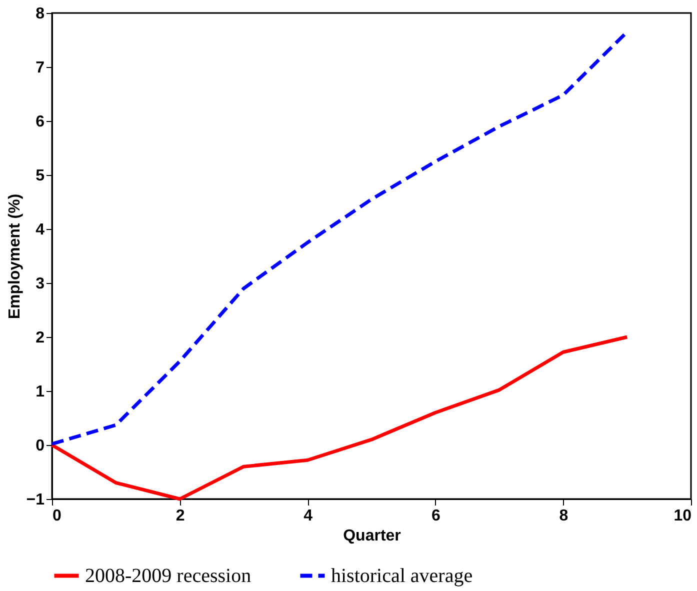 The height and width of the screenshot is (591, 697). I want to click on legend-label: historical average, so click(402, 575).